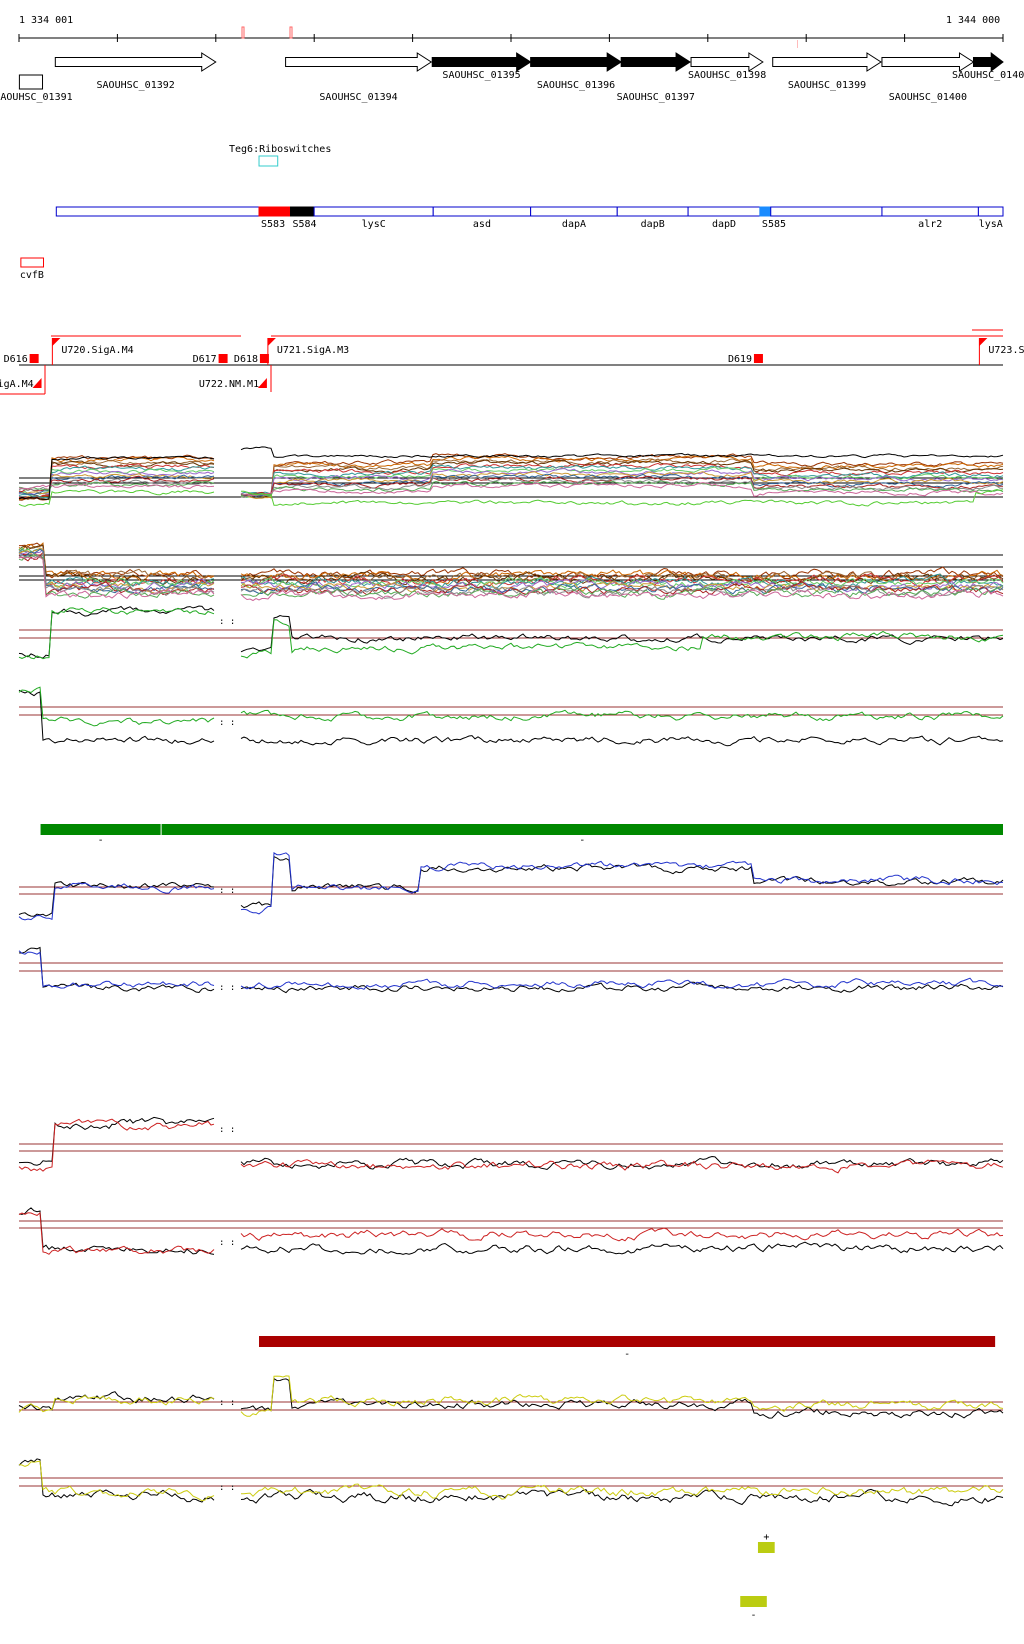 The width and height of the screenshot is (1024, 1644). What do you see at coordinates (268, 161) in the screenshot?
I see `riboswitch-feature` at bounding box center [268, 161].